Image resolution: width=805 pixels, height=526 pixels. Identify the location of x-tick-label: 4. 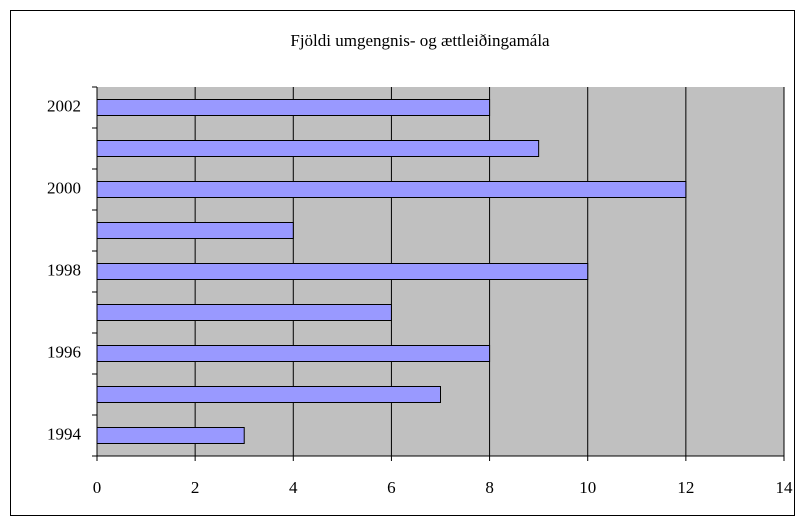
(293, 487).